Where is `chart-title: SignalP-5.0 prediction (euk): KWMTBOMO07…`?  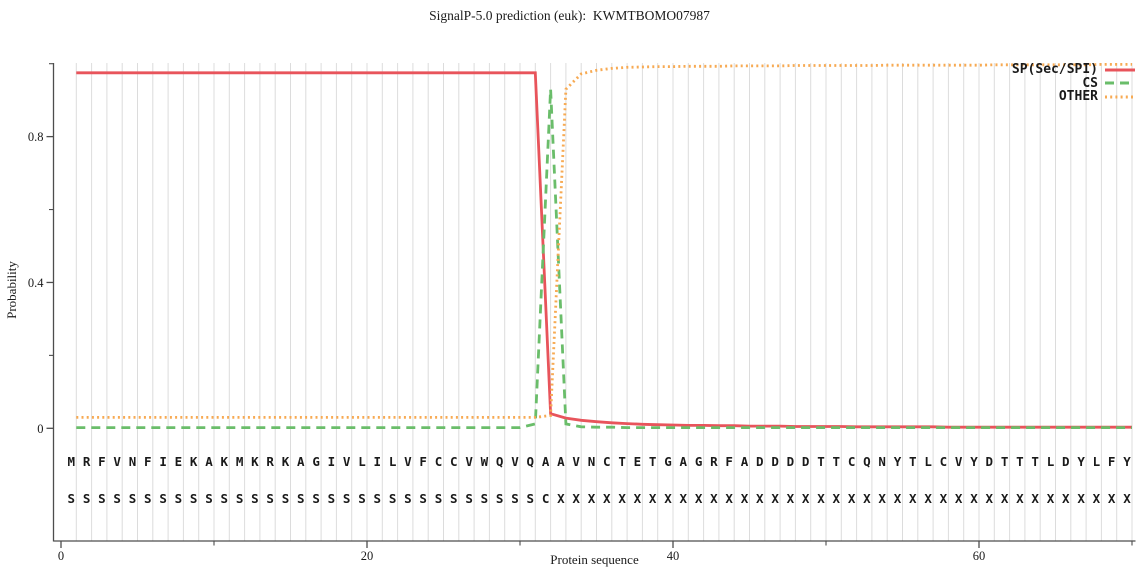
chart-title: SignalP-5.0 prediction (euk): KWMTBOMO07… is located at coordinates (569, 15).